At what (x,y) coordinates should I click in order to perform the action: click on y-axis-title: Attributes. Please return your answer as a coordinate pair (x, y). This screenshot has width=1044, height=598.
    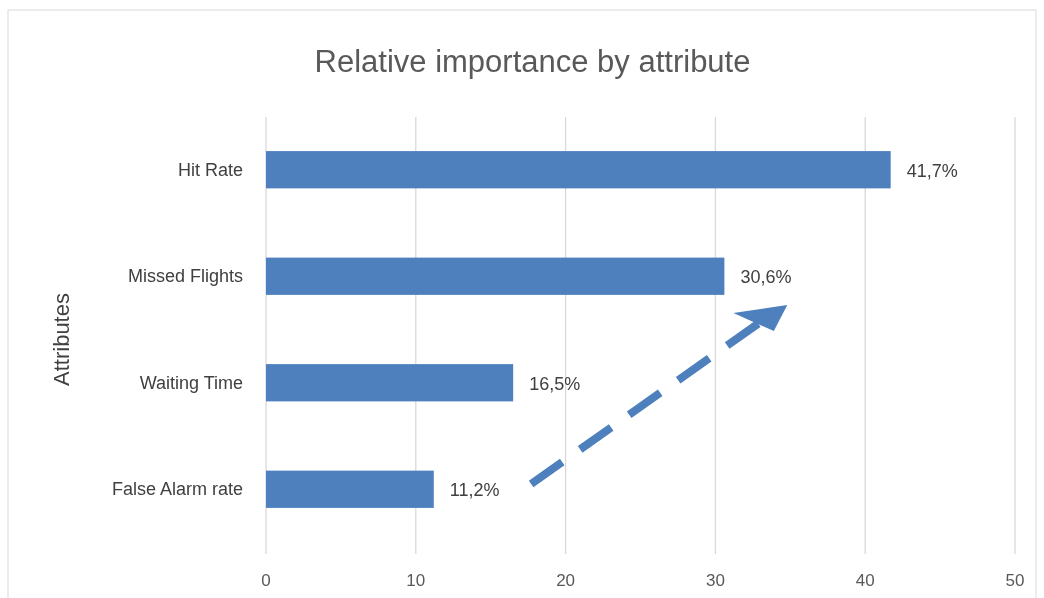
    Looking at the image, I should click on (61, 339).